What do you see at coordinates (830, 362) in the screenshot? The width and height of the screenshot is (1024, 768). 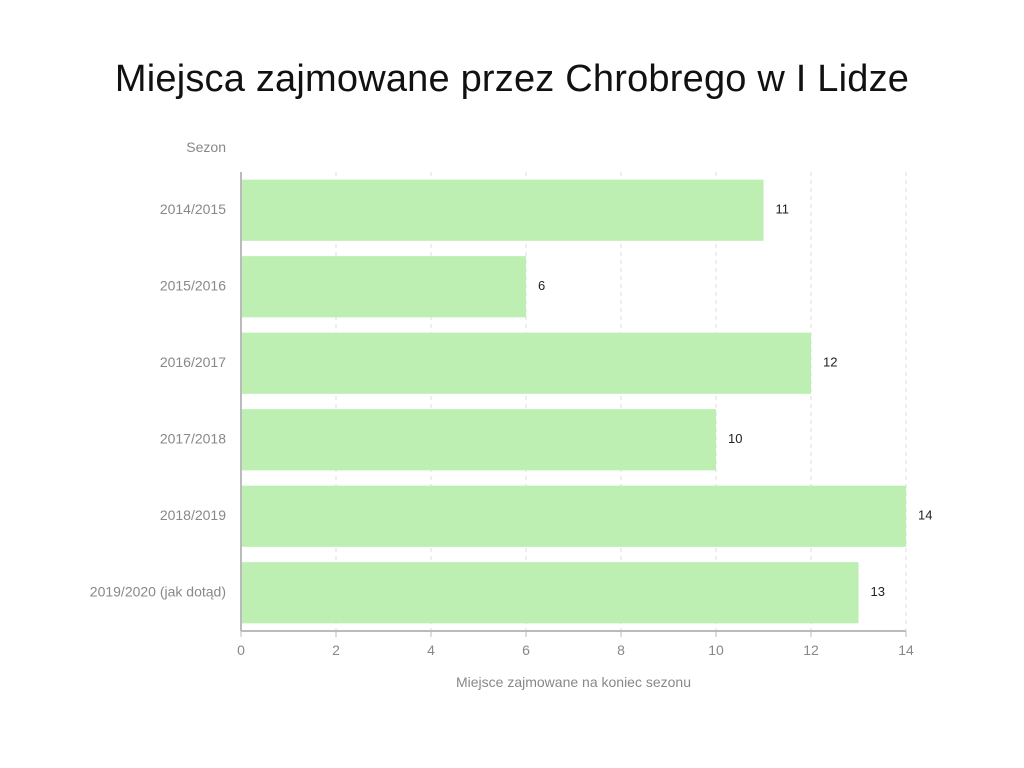 I see `data-label: 12` at bounding box center [830, 362].